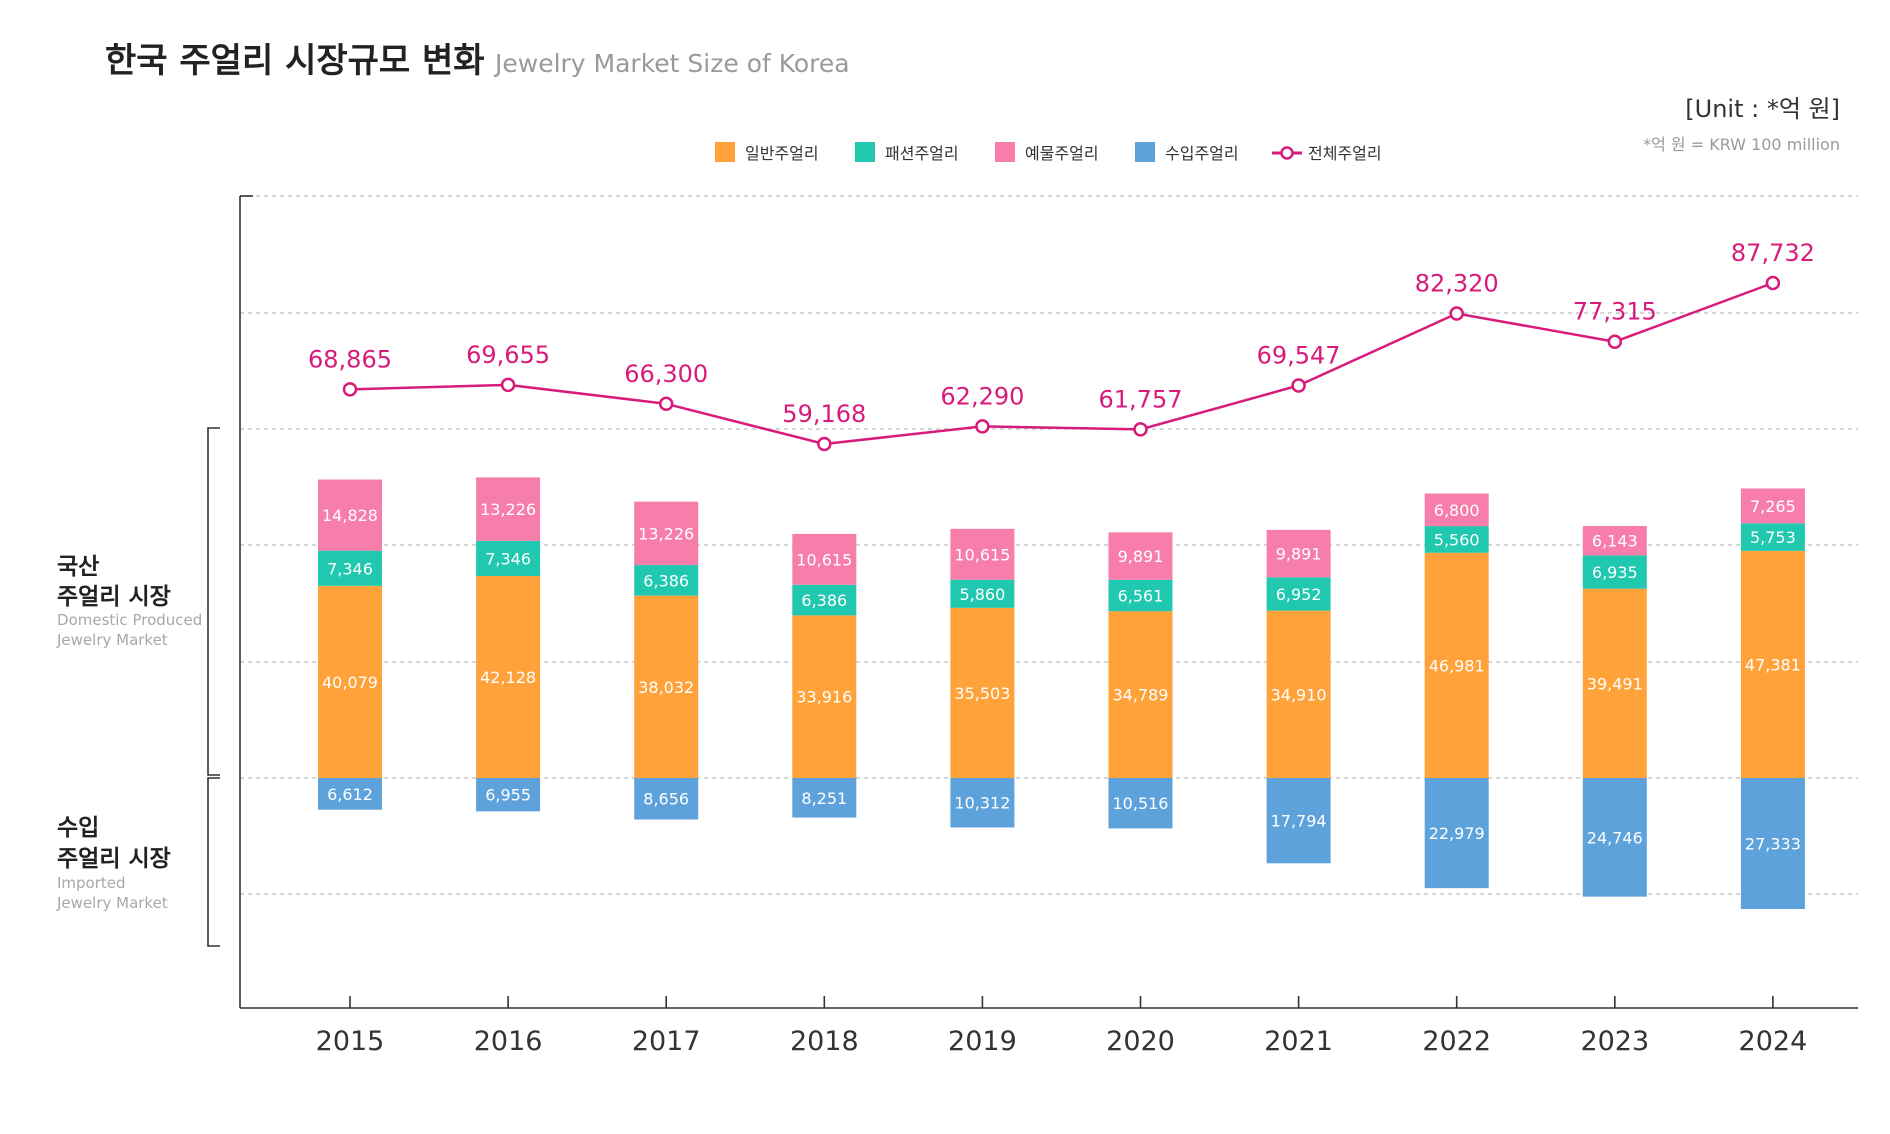 The height and width of the screenshot is (1134, 1890). What do you see at coordinates (112, 640) in the screenshot?
I see `domestic-label-en-2: Jewelry Market` at bounding box center [112, 640].